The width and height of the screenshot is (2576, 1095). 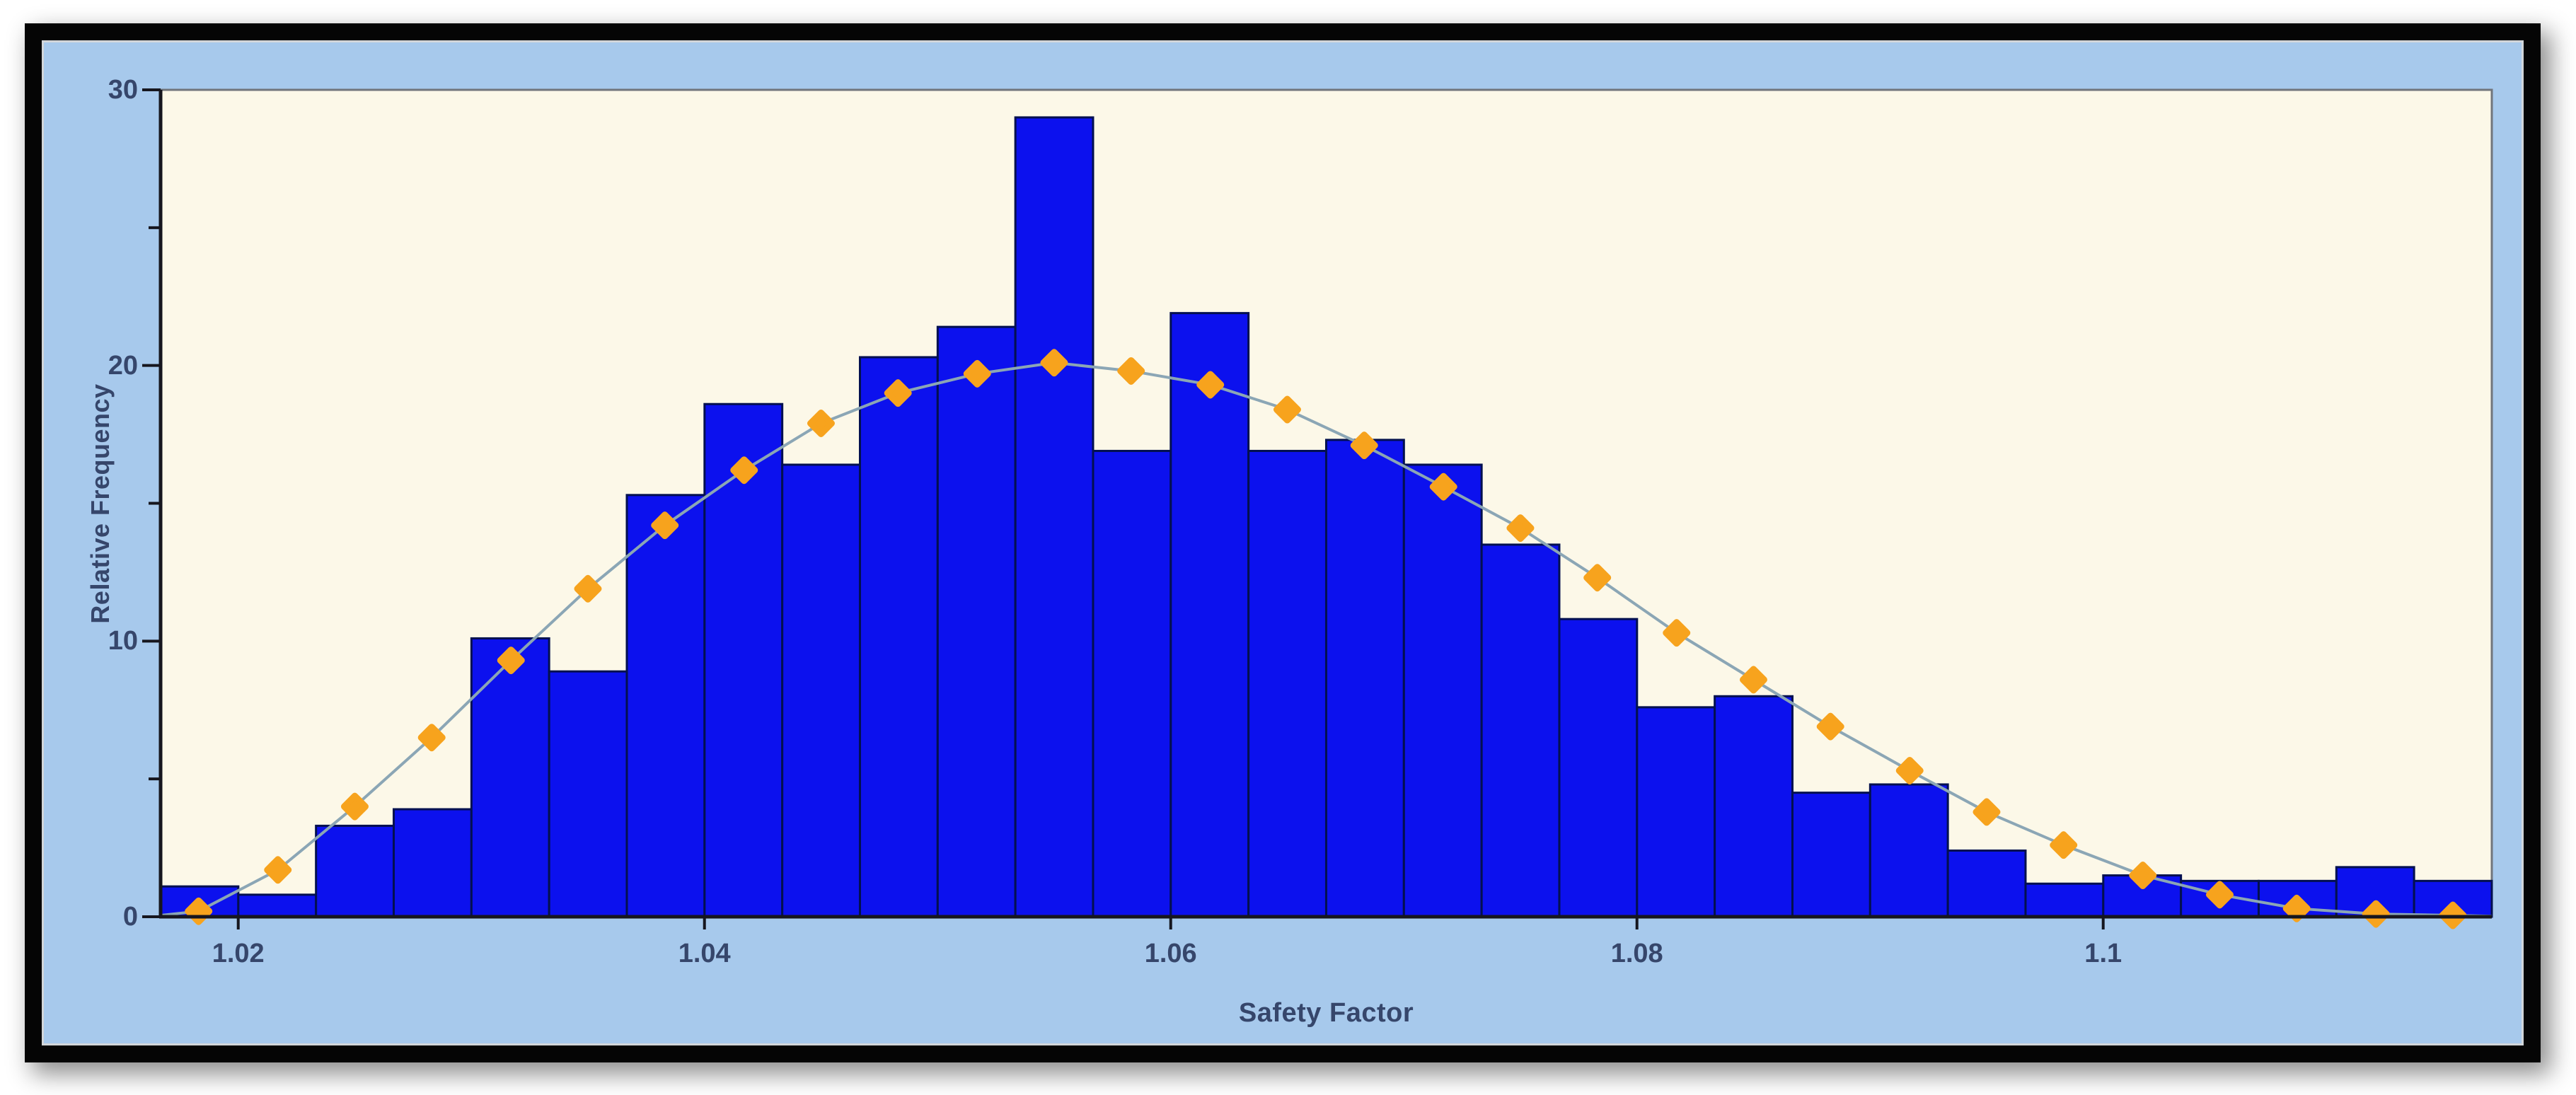 I want to click on x-tick-label: 1.1, so click(x=2103, y=953).